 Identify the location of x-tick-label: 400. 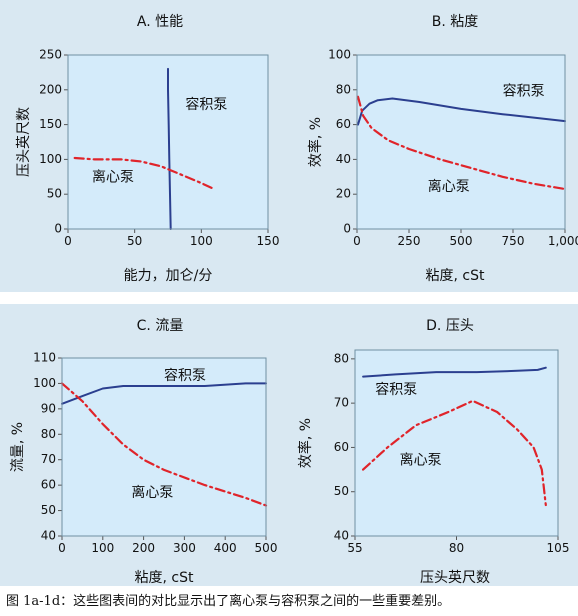
(225, 548).